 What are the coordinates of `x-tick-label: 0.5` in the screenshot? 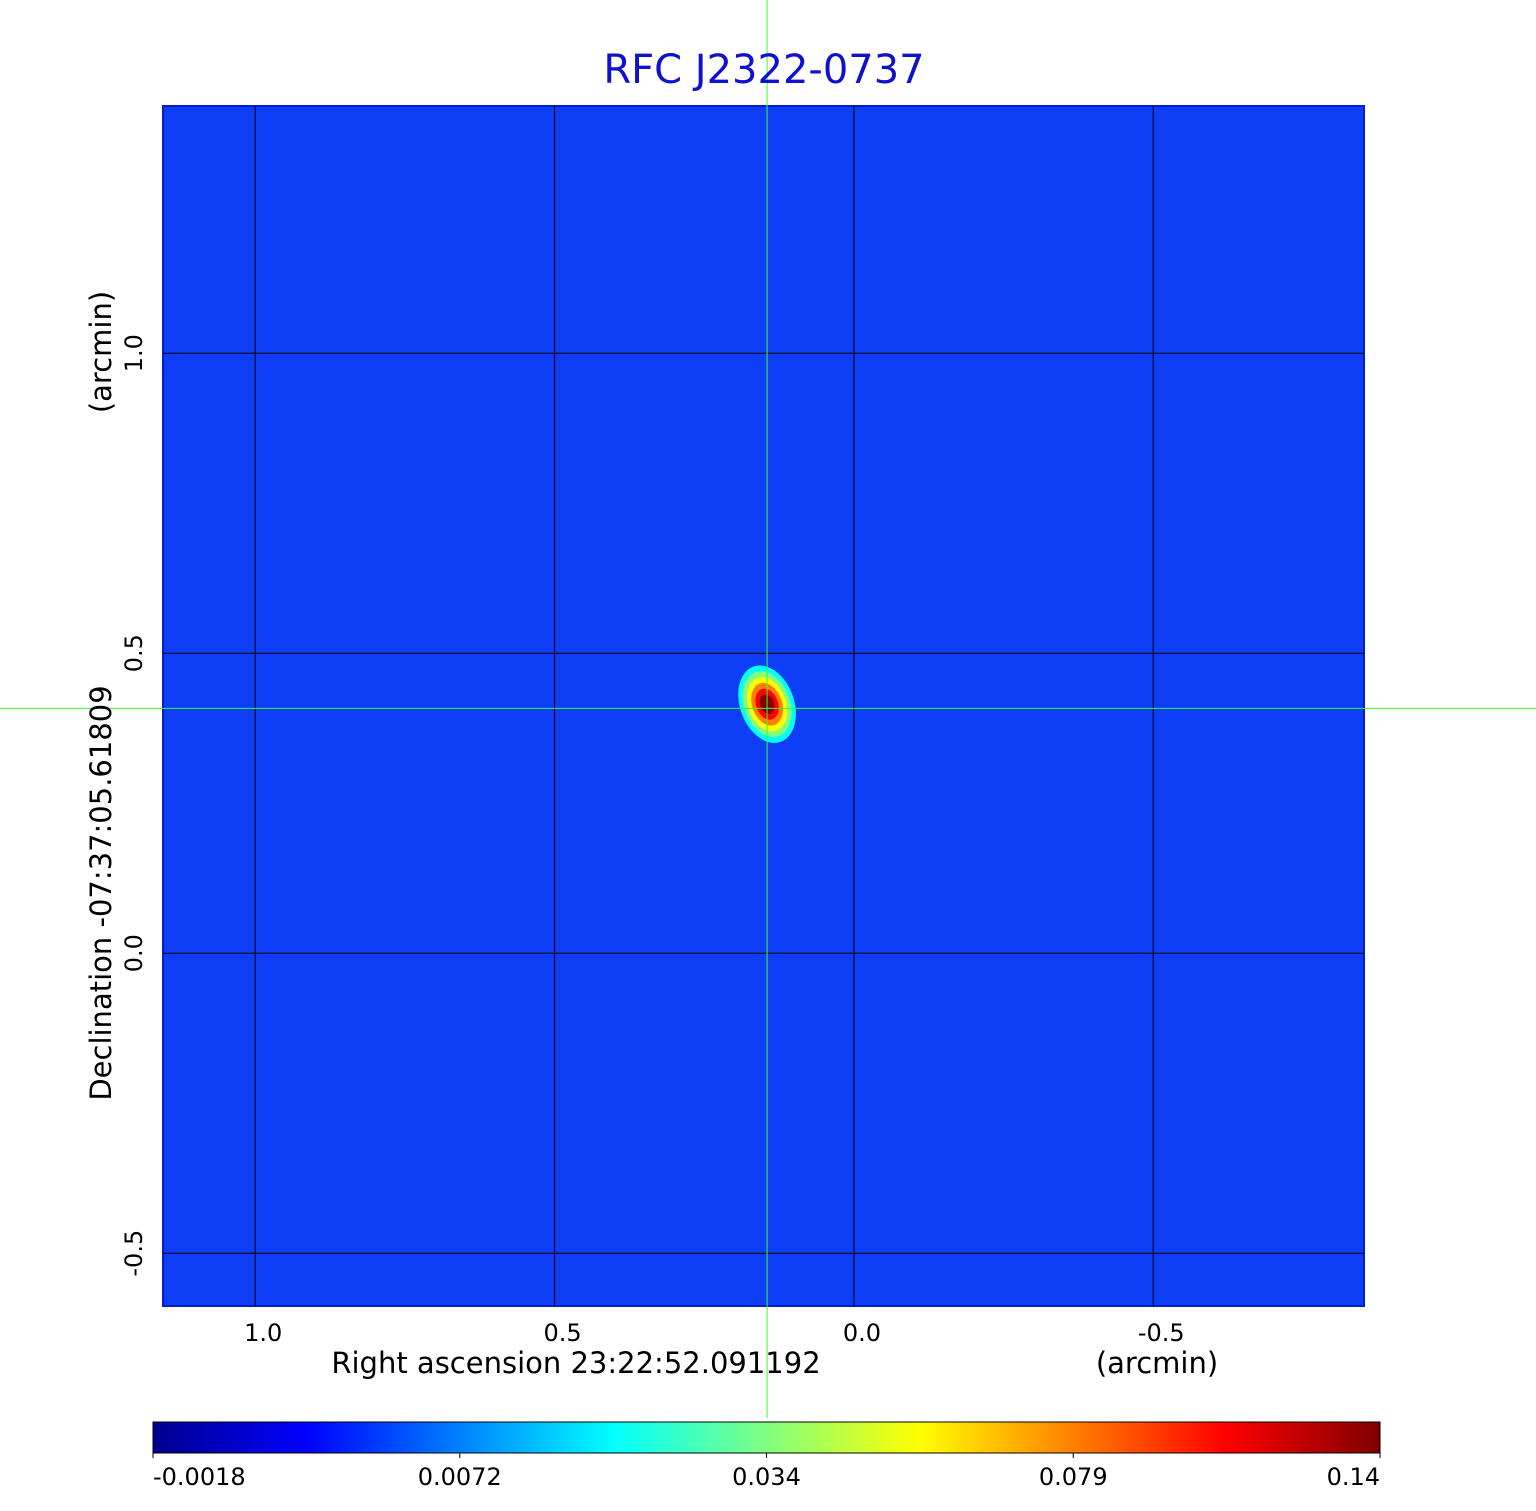 It's located at (562, 1333).